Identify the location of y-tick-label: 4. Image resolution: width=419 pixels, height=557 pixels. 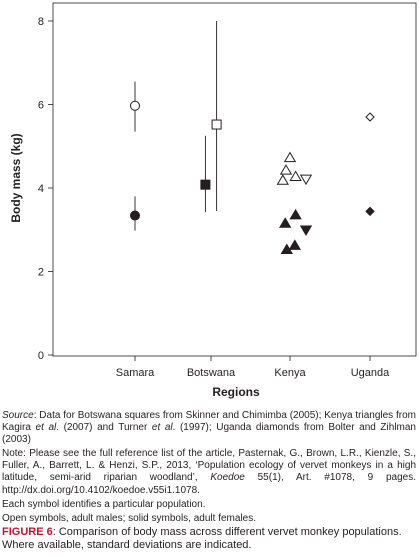
(41, 189).